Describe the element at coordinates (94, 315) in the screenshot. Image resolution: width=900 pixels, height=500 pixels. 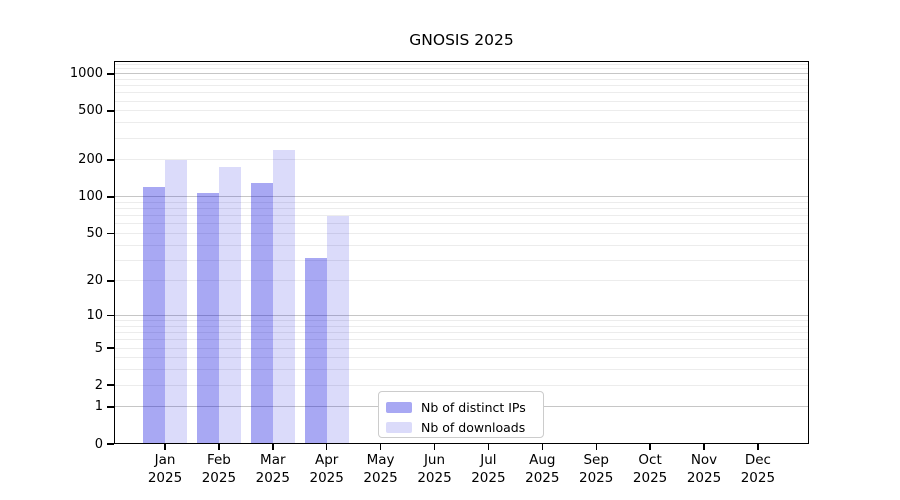
I see `y-tick-label: 10` at that location.